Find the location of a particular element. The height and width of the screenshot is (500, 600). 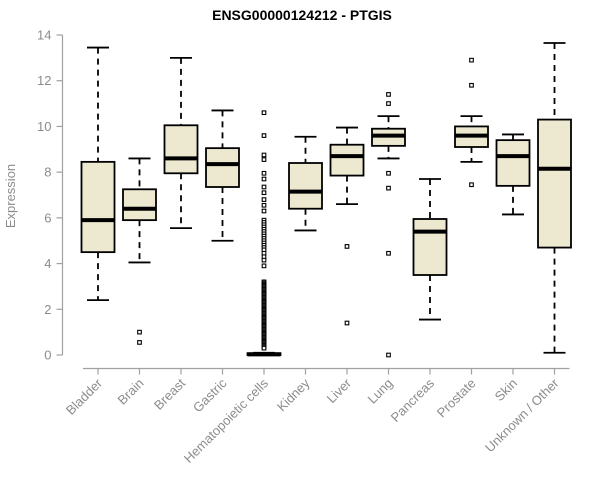

box-lung is located at coordinates (388, 225).